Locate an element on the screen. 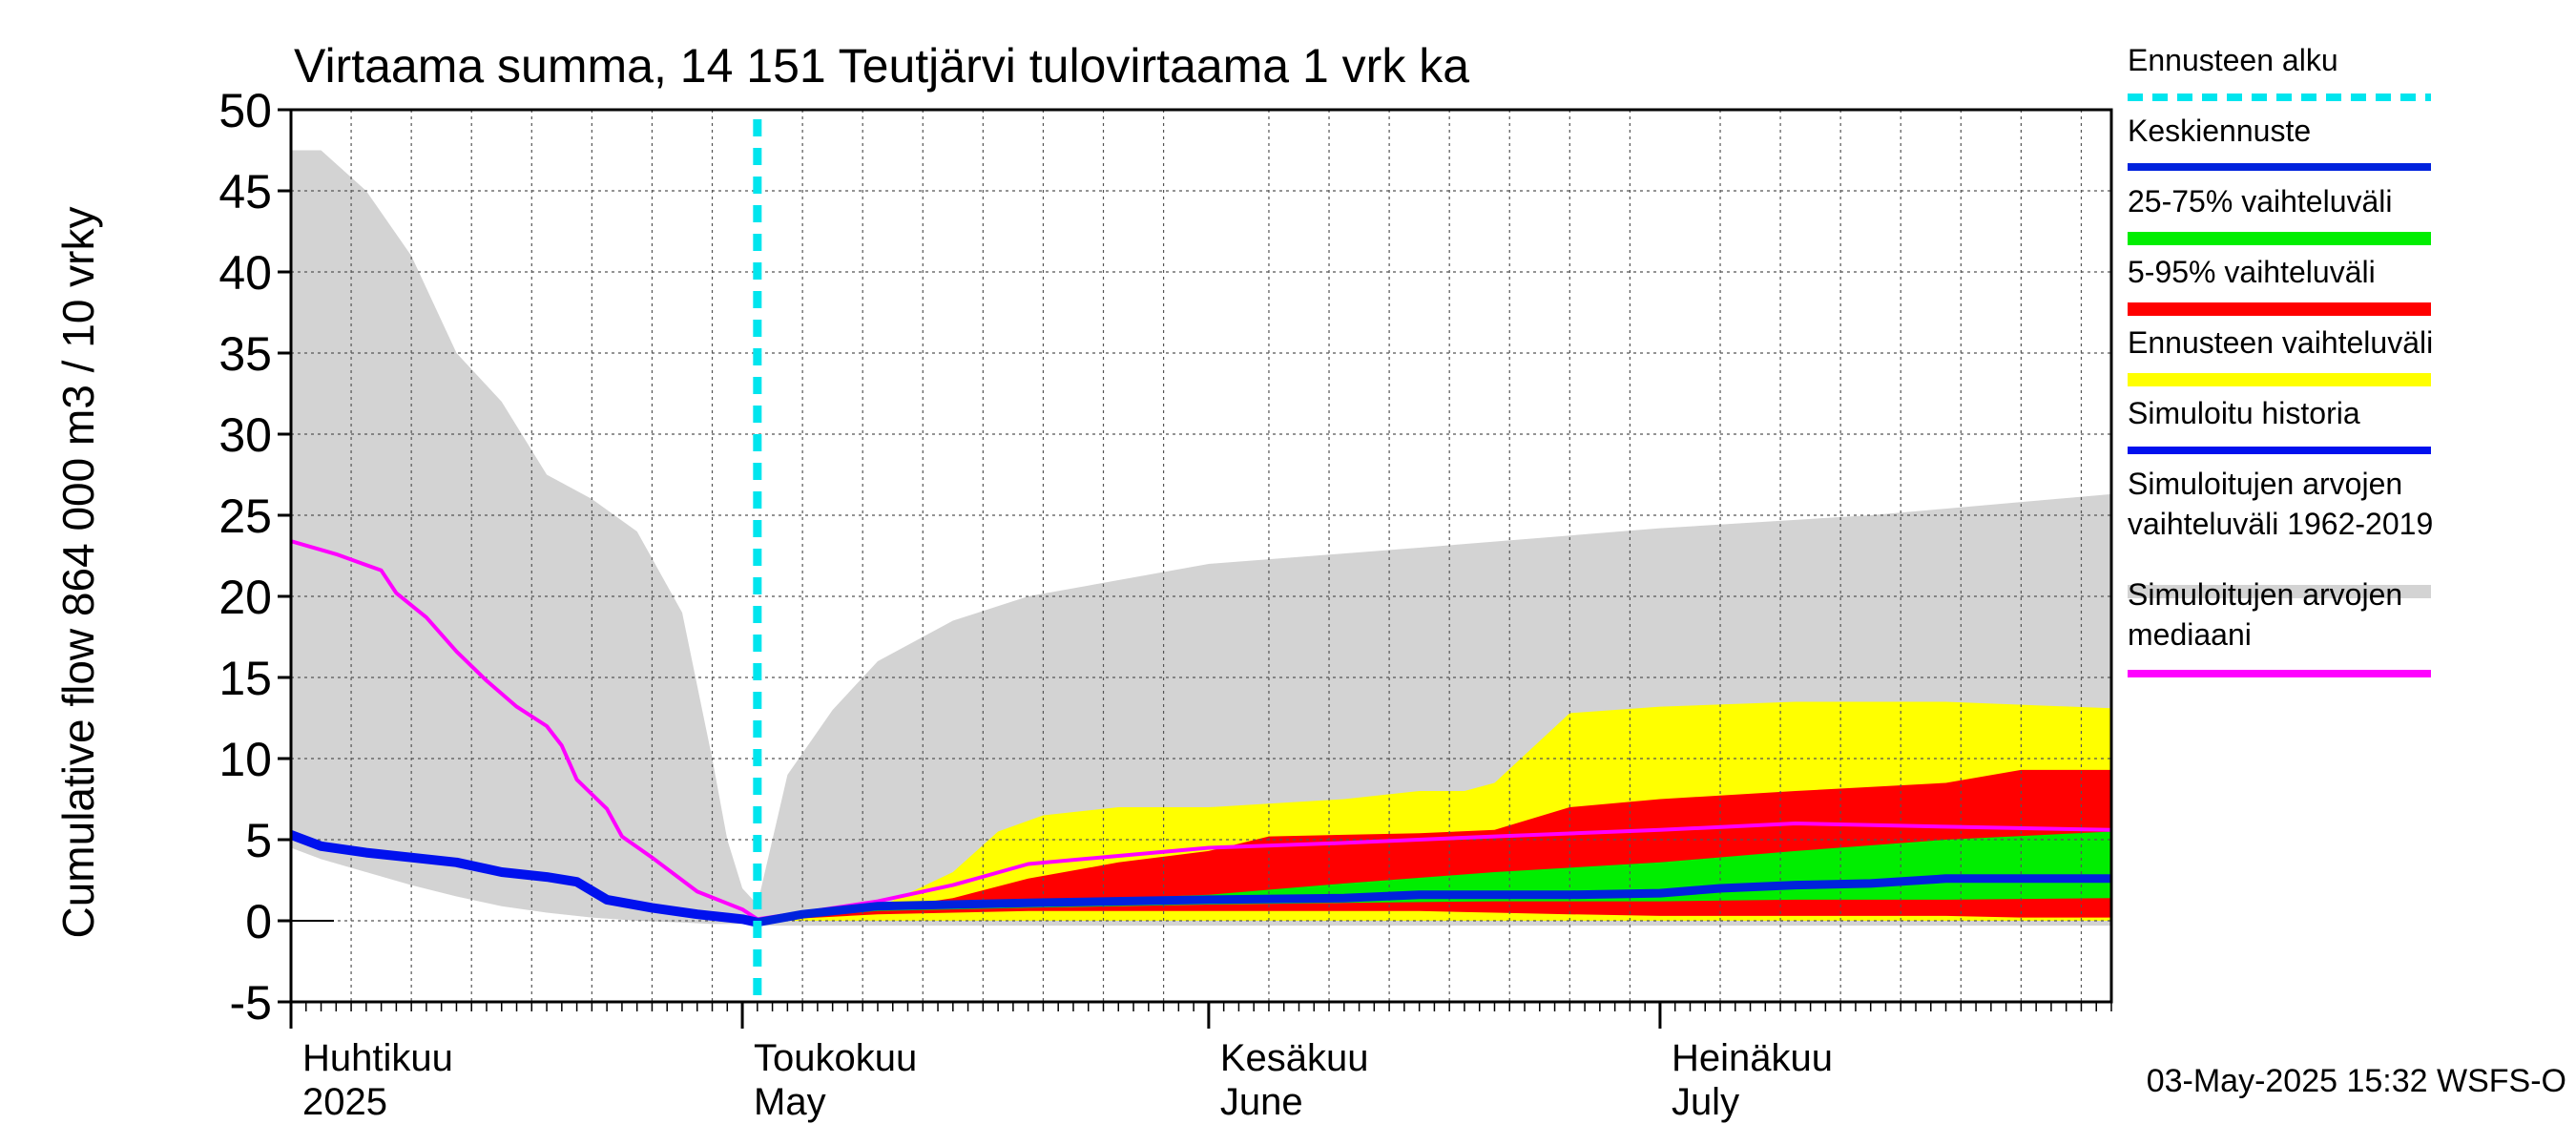  month-label-en: May is located at coordinates (790, 1102).